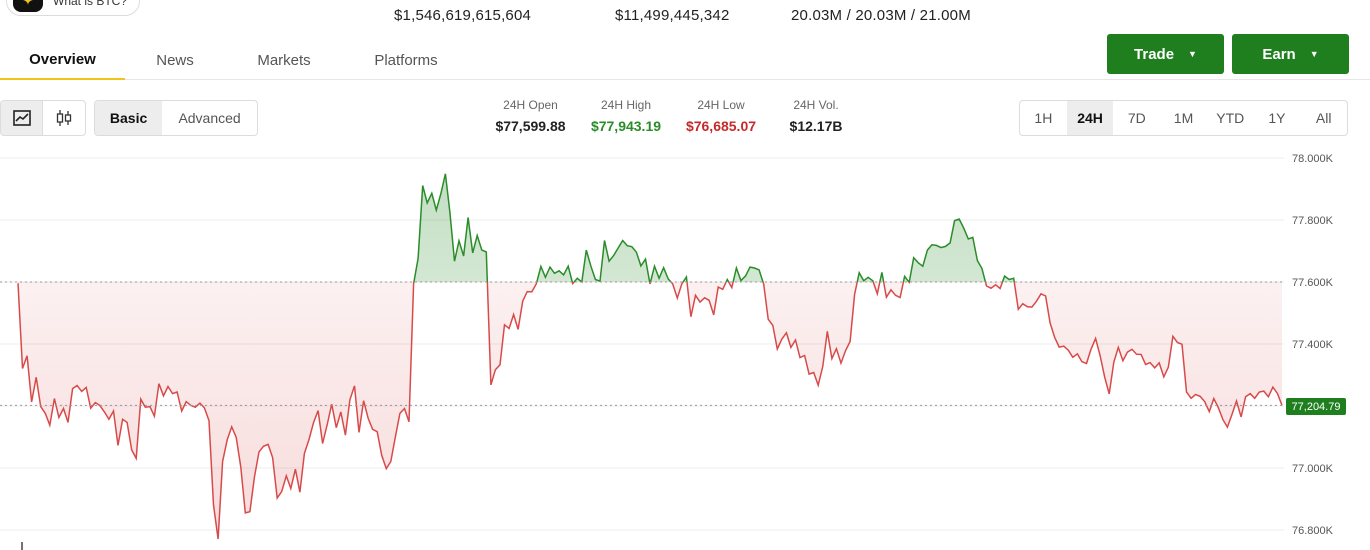 The image size is (1370, 550). What do you see at coordinates (1323, 118) in the screenshot?
I see `range-all: All` at bounding box center [1323, 118].